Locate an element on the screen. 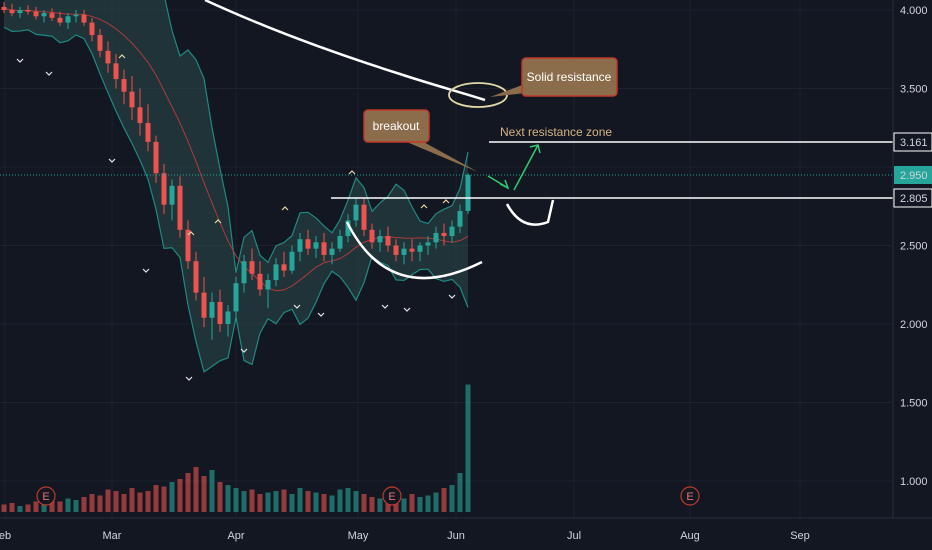 The image size is (932, 550). price-label-text: 3.161 is located at coordinates (914, 143).